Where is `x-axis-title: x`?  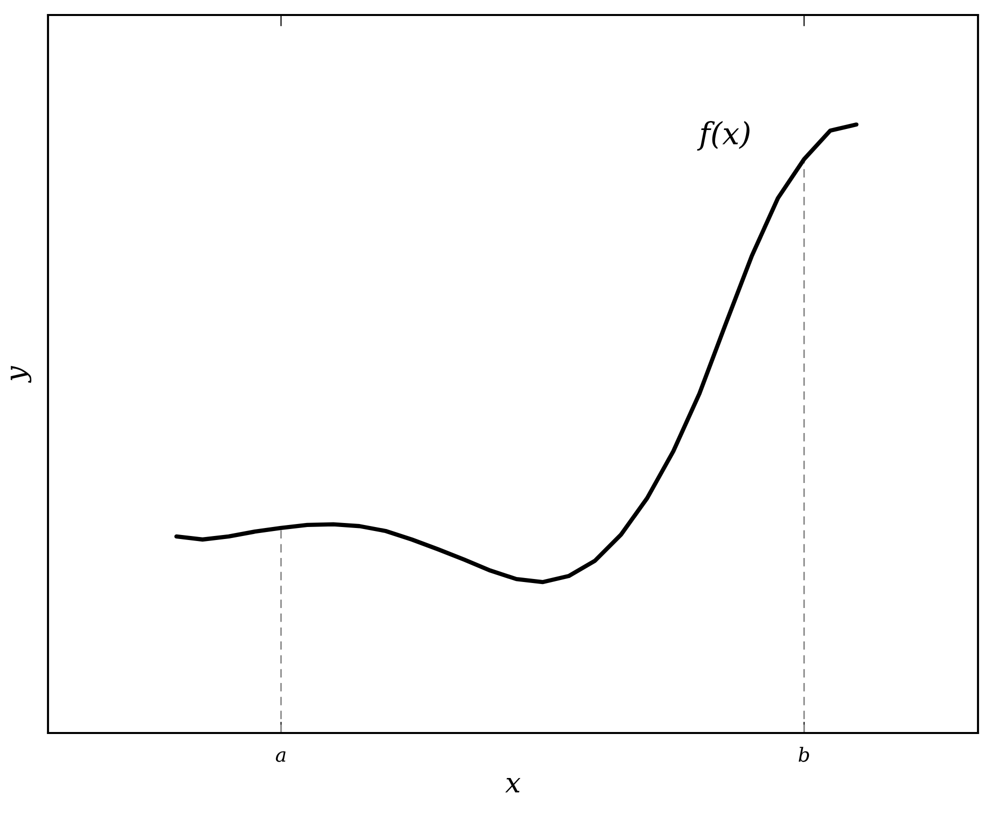
x-axis-title: x is located at coordinates (512, 785).